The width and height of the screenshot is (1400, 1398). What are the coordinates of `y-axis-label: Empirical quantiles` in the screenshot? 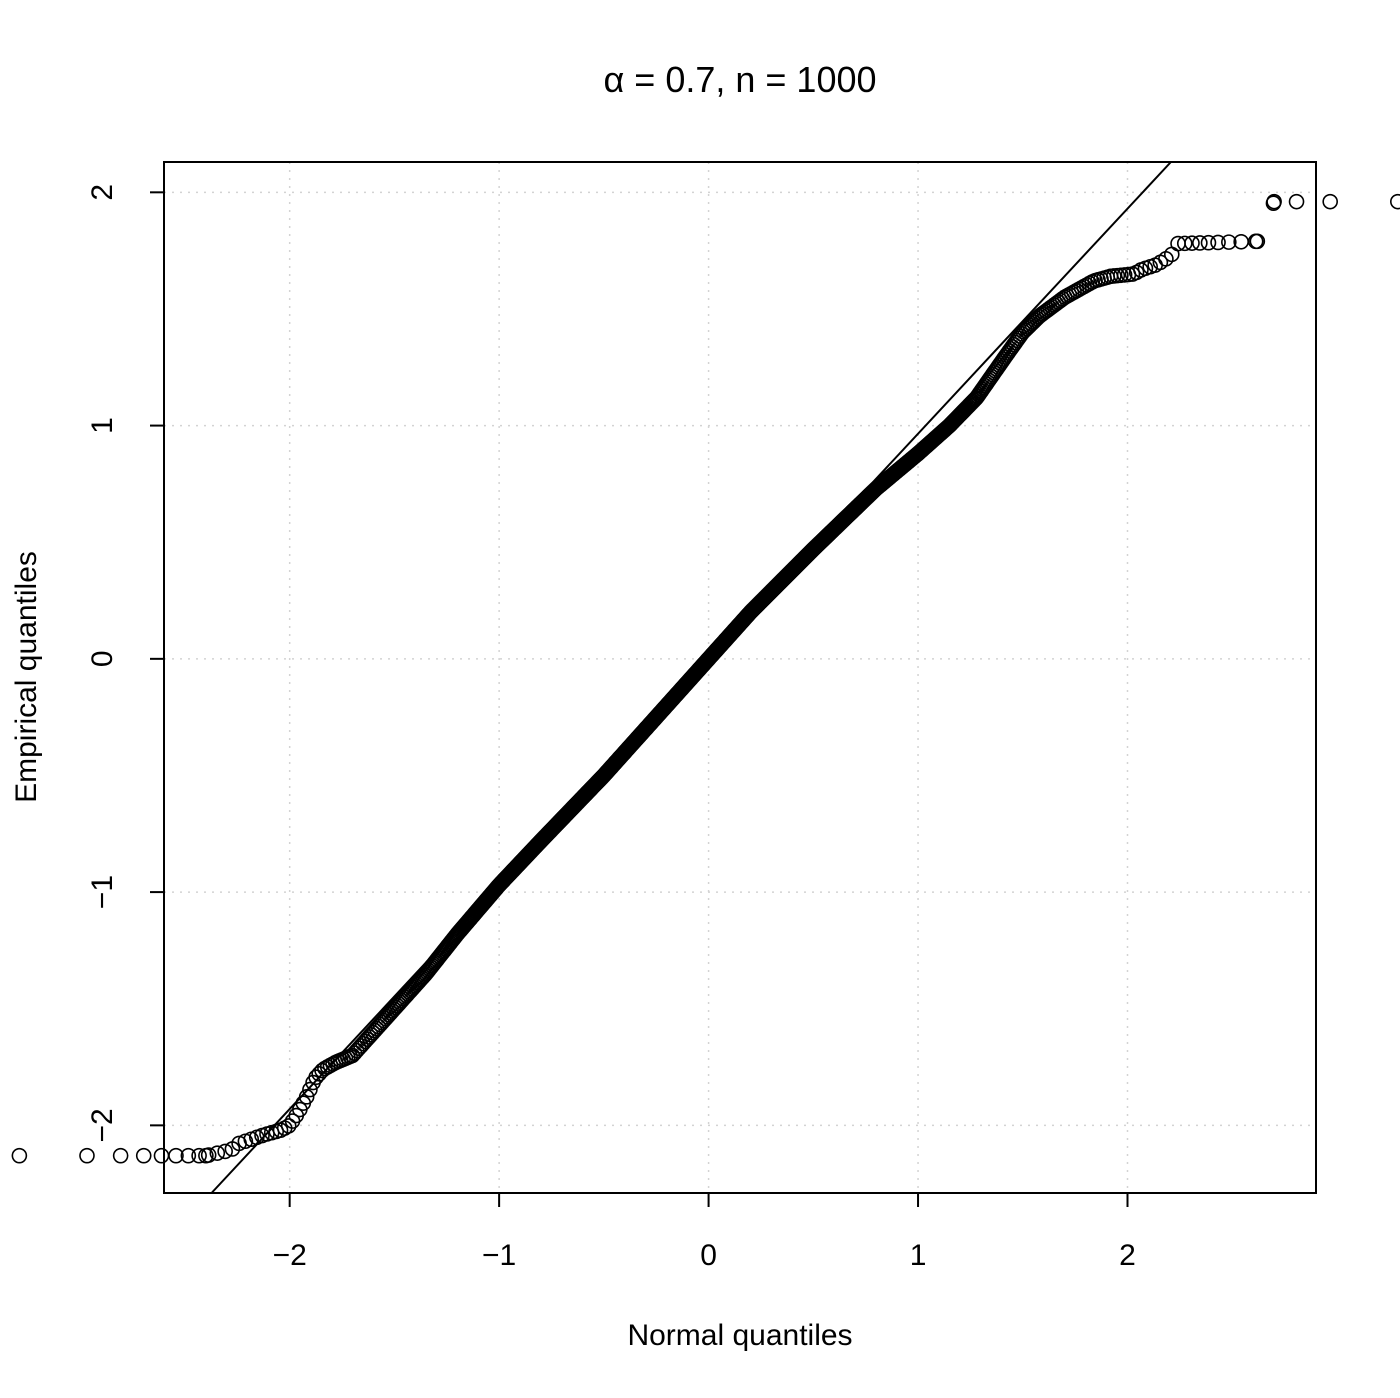 It's located at (26, 677).